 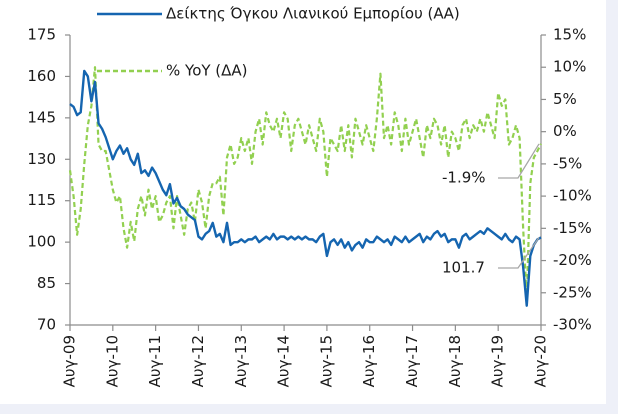 I want to click on x-tick-label: Αυγ-13, so click(x=241, y=361).